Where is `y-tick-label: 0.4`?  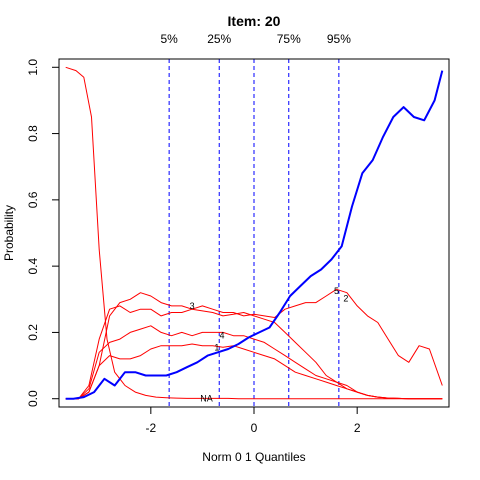 y-tick-label: 0.4 is located at coordinates (33, 265).